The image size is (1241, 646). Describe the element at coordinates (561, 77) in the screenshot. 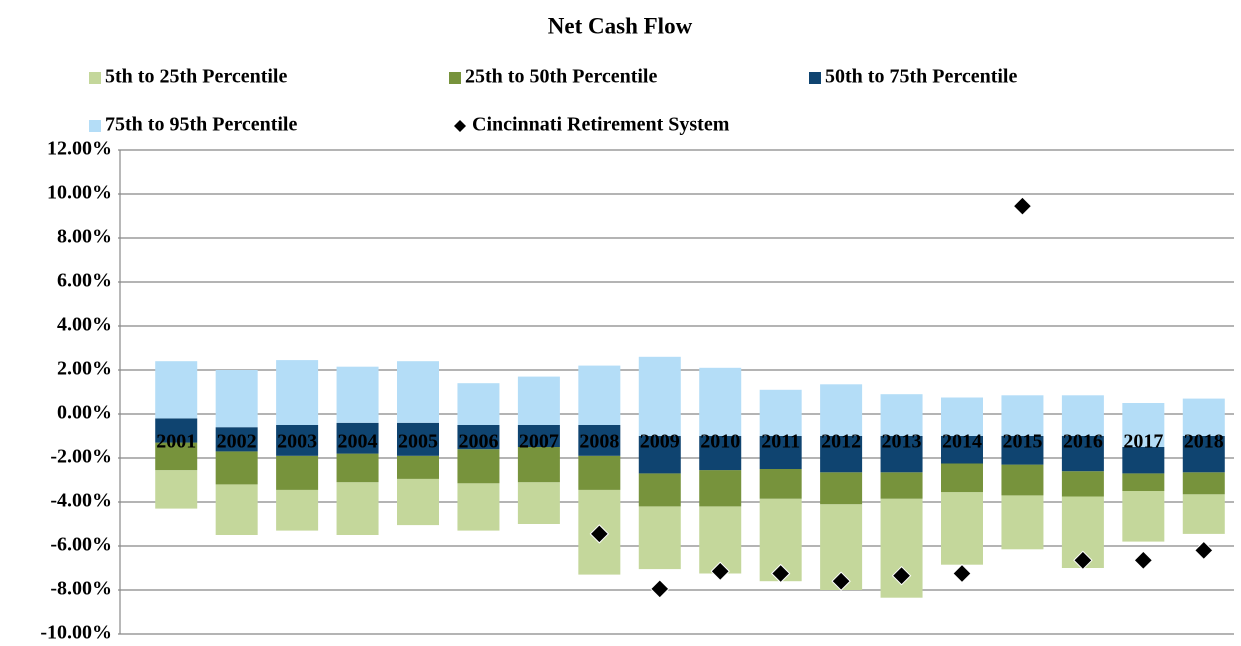

I see `legend-label: 25th to 50th Percentile` at that location.